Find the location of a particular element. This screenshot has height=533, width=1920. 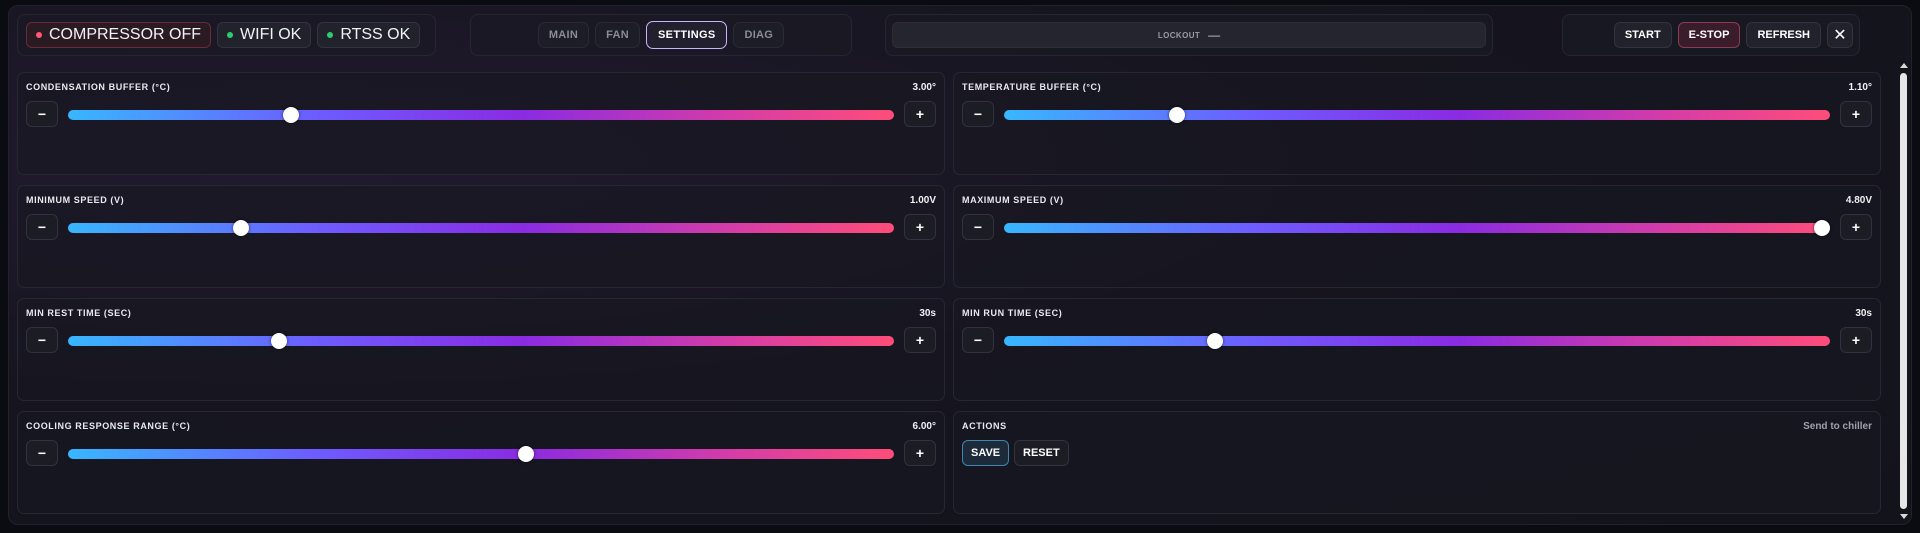

estop-button: E-STOP is located at coordinates (1709, 35).